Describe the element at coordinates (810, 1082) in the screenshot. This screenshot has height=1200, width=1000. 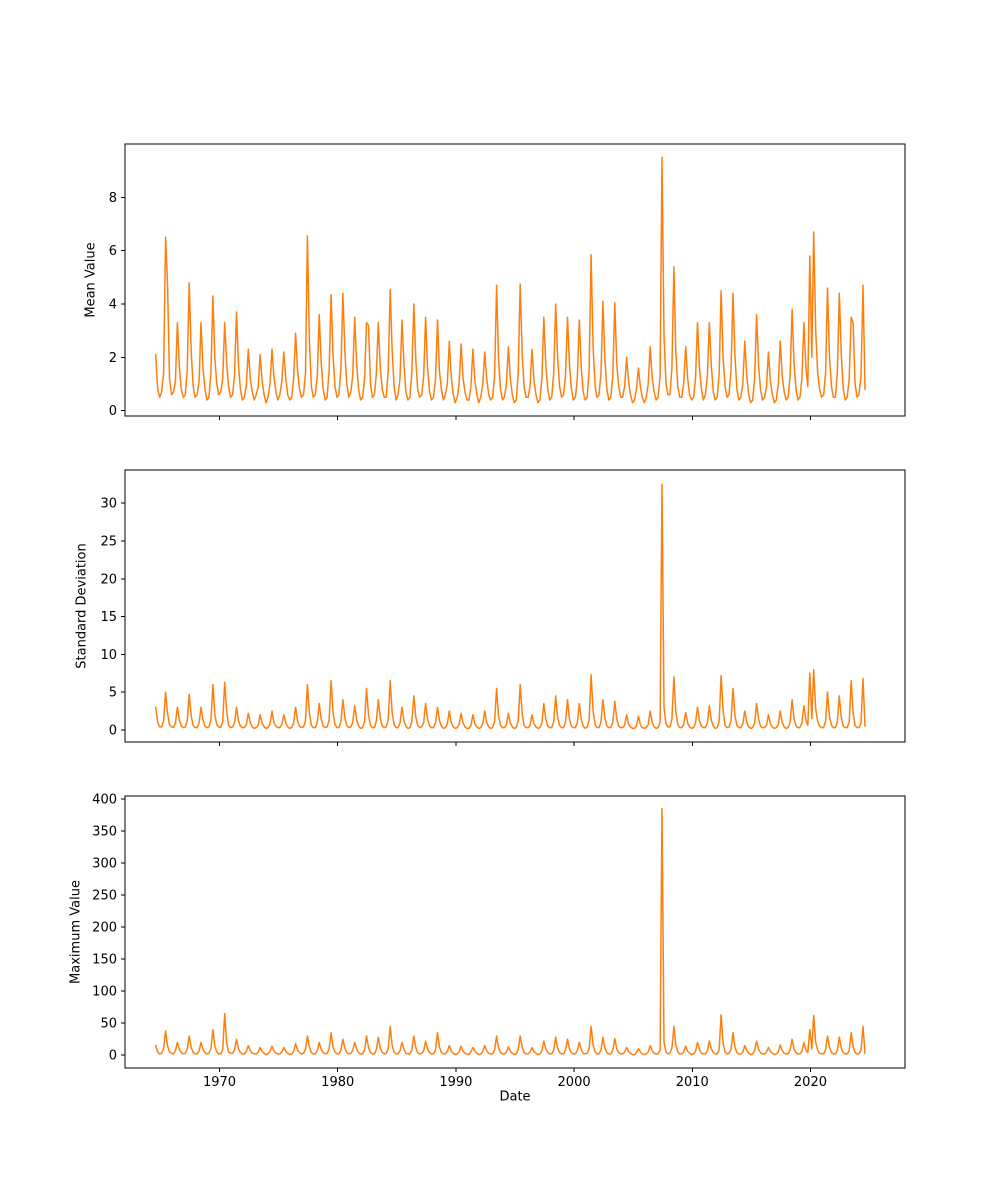
I see `x-tick-label: 2020` at that location.